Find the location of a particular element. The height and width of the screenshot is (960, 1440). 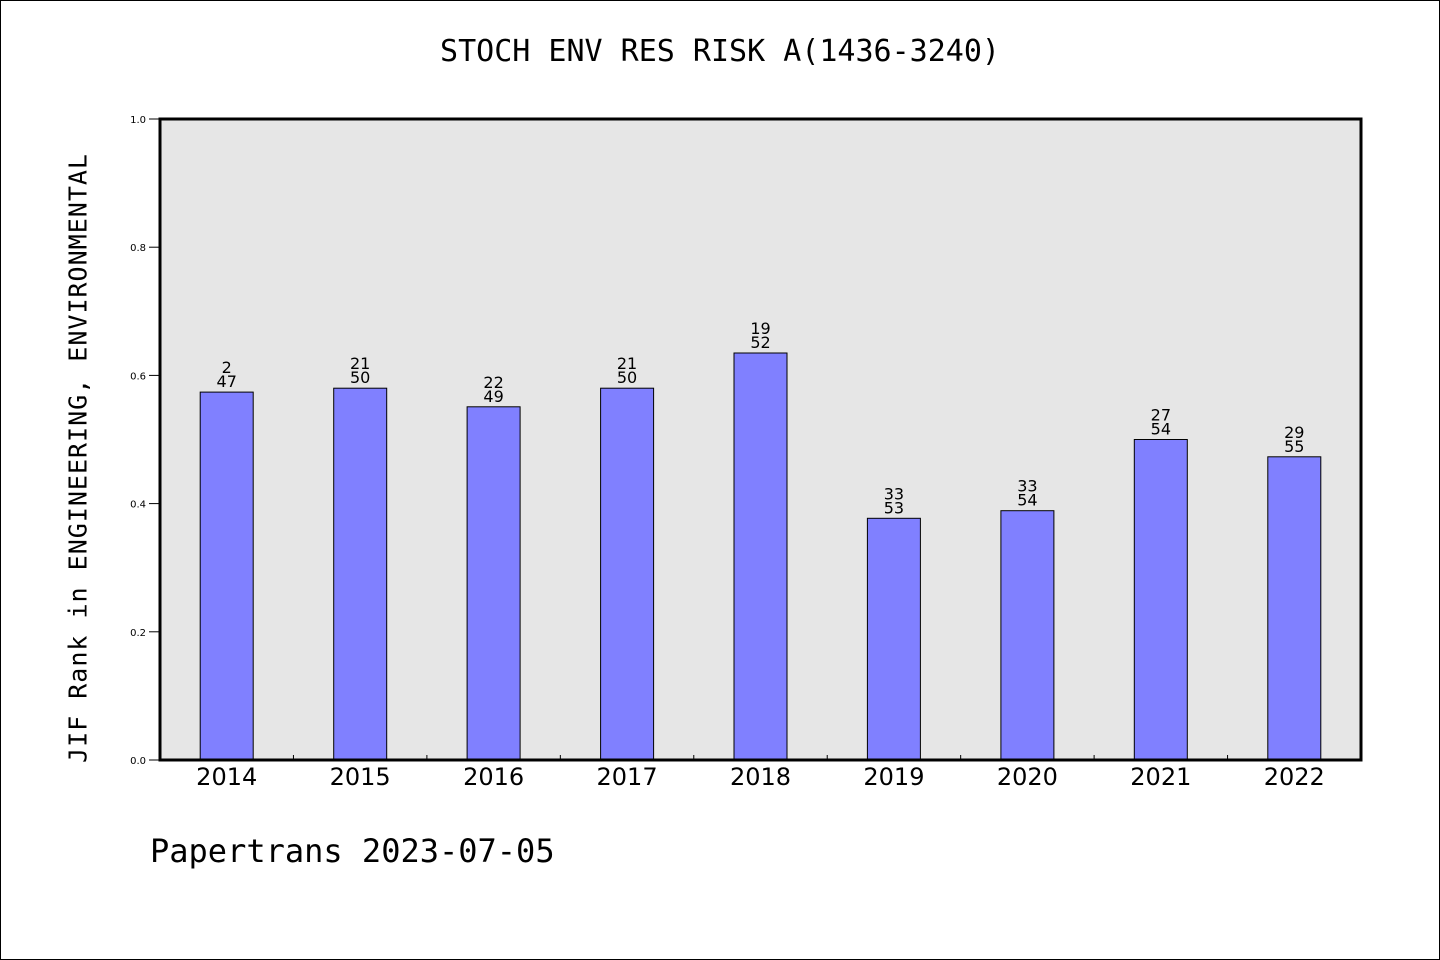

bar-total-label: 53 is located at coordinates (894, 507).